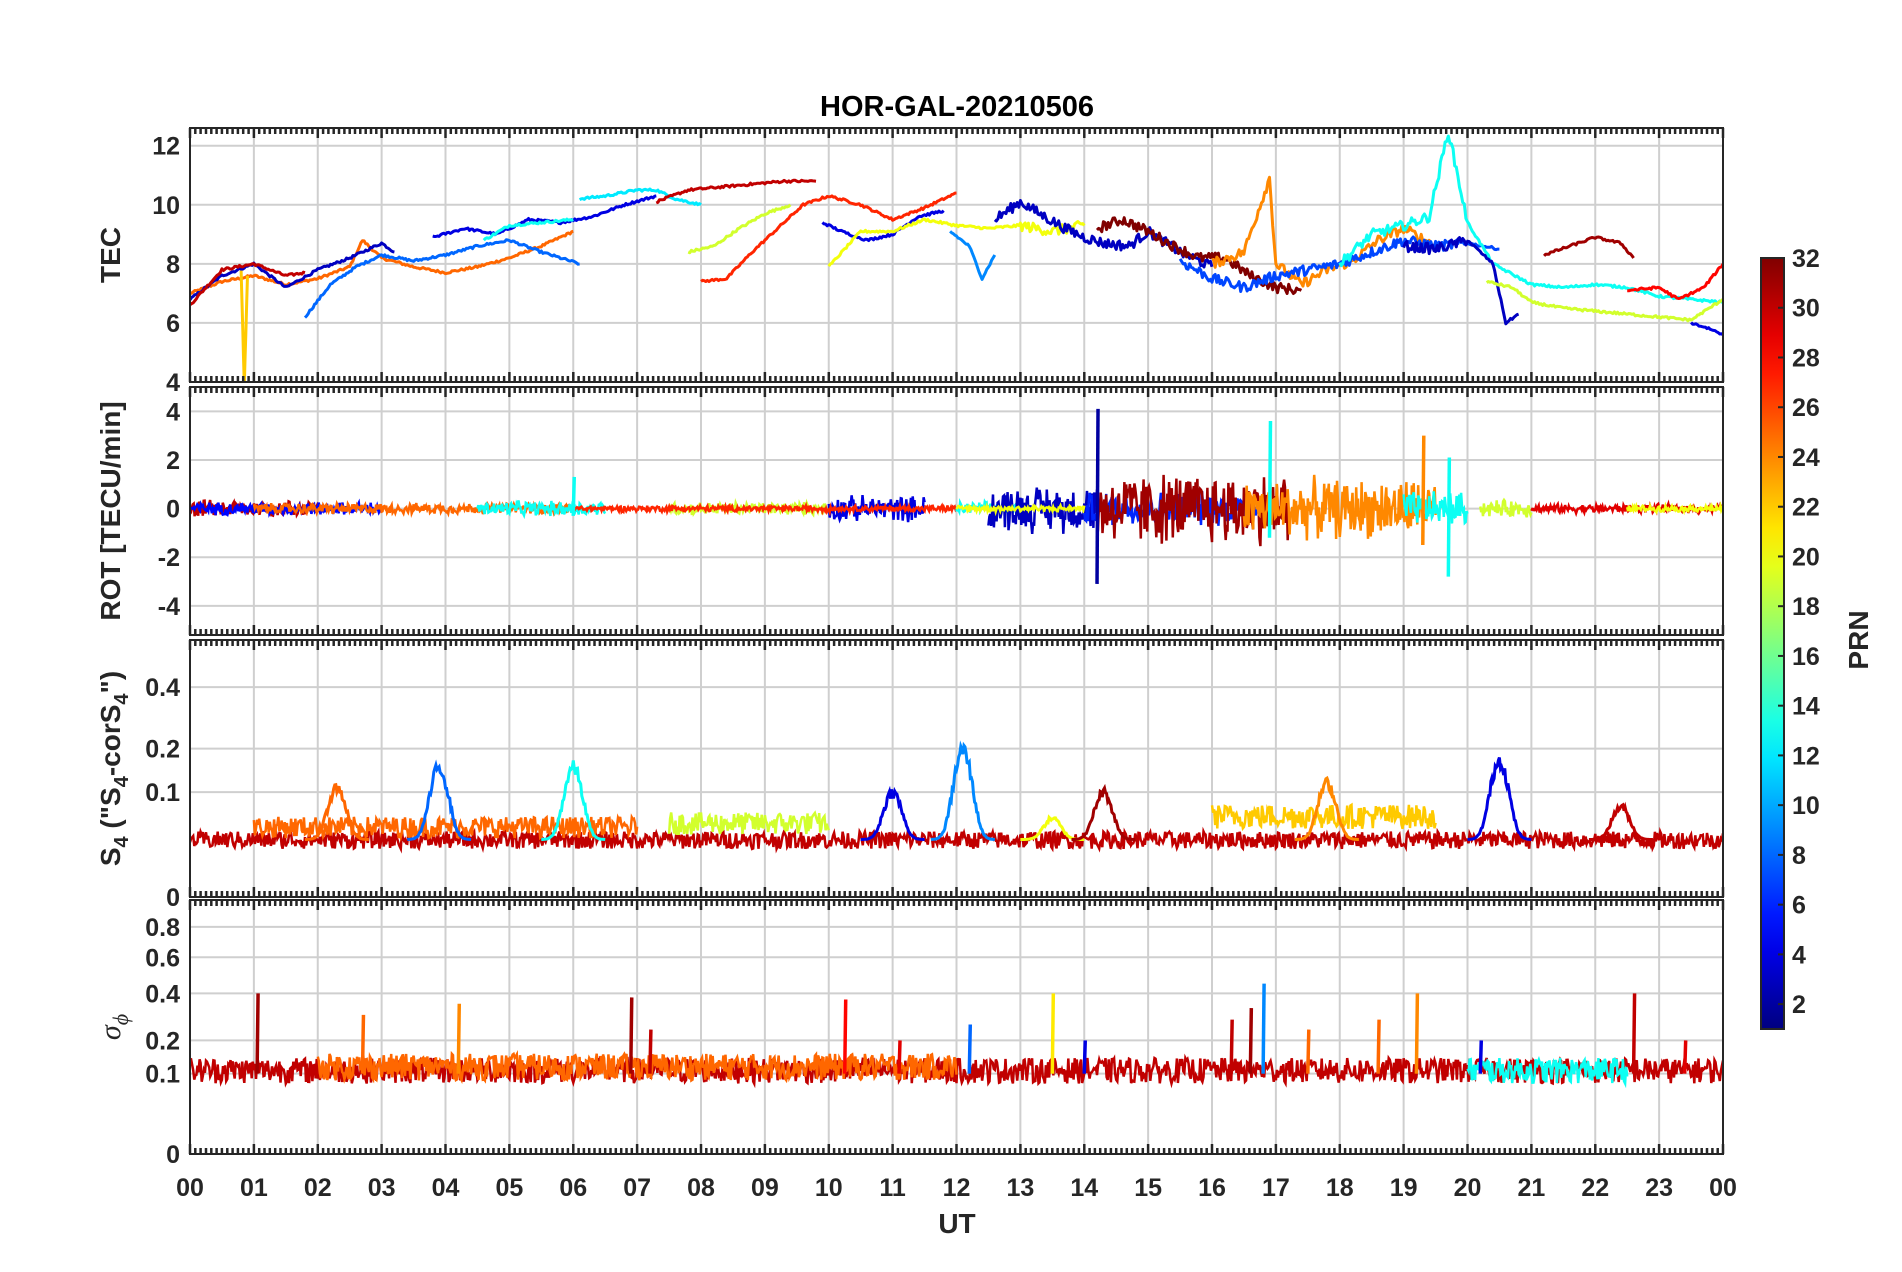 This screenshot has height=1272, width=1902. Describe the element at coordinates (1806, 358) in the screenshot. I see `colorbar-tick-label: 28` at that location.